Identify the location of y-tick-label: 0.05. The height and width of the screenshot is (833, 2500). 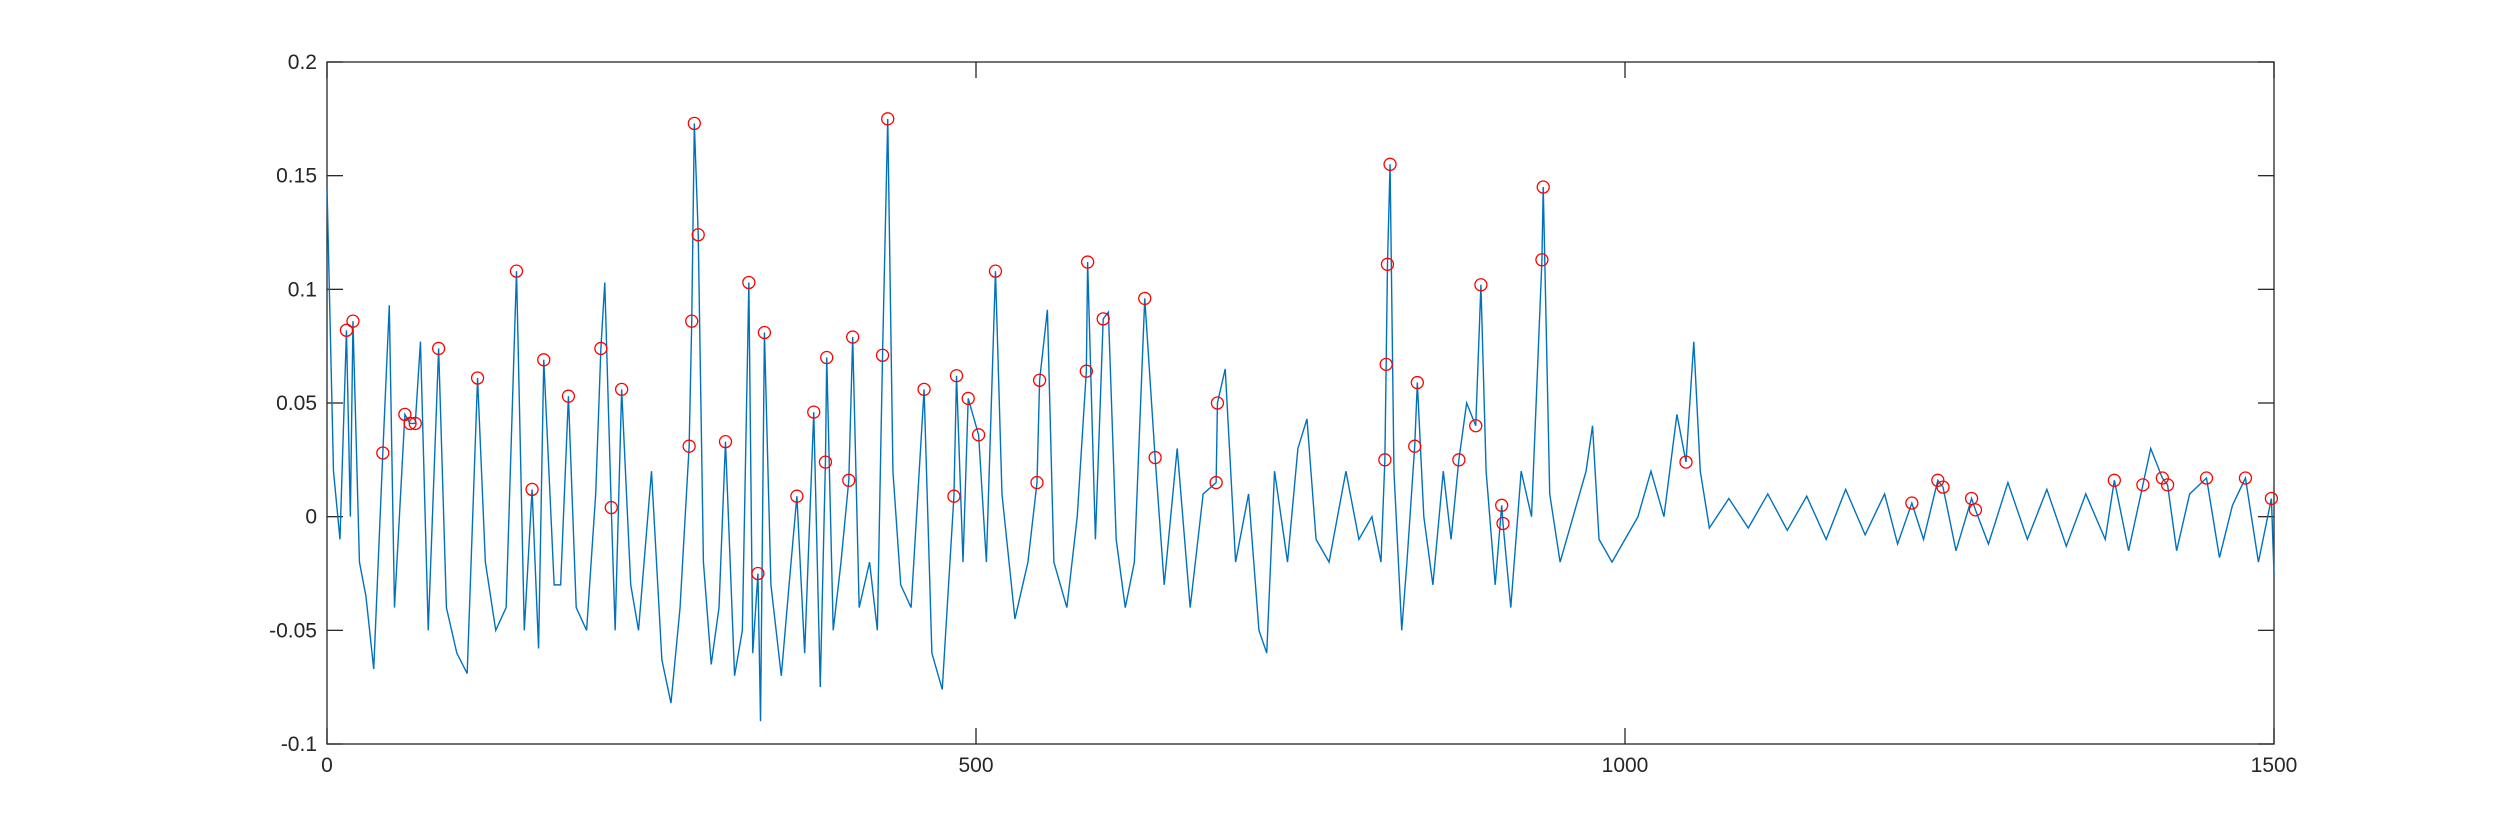
(296, 403).